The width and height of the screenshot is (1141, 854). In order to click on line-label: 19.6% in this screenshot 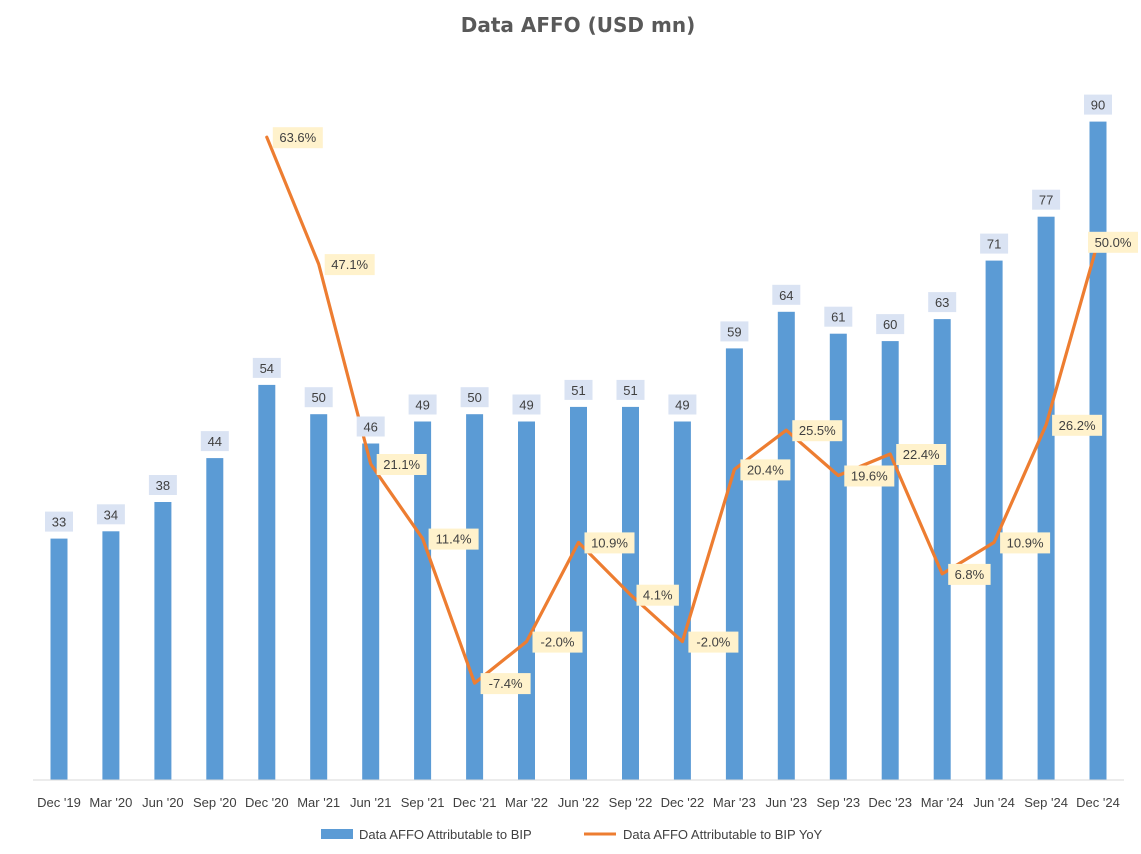, I will do `click(869, 476)`.